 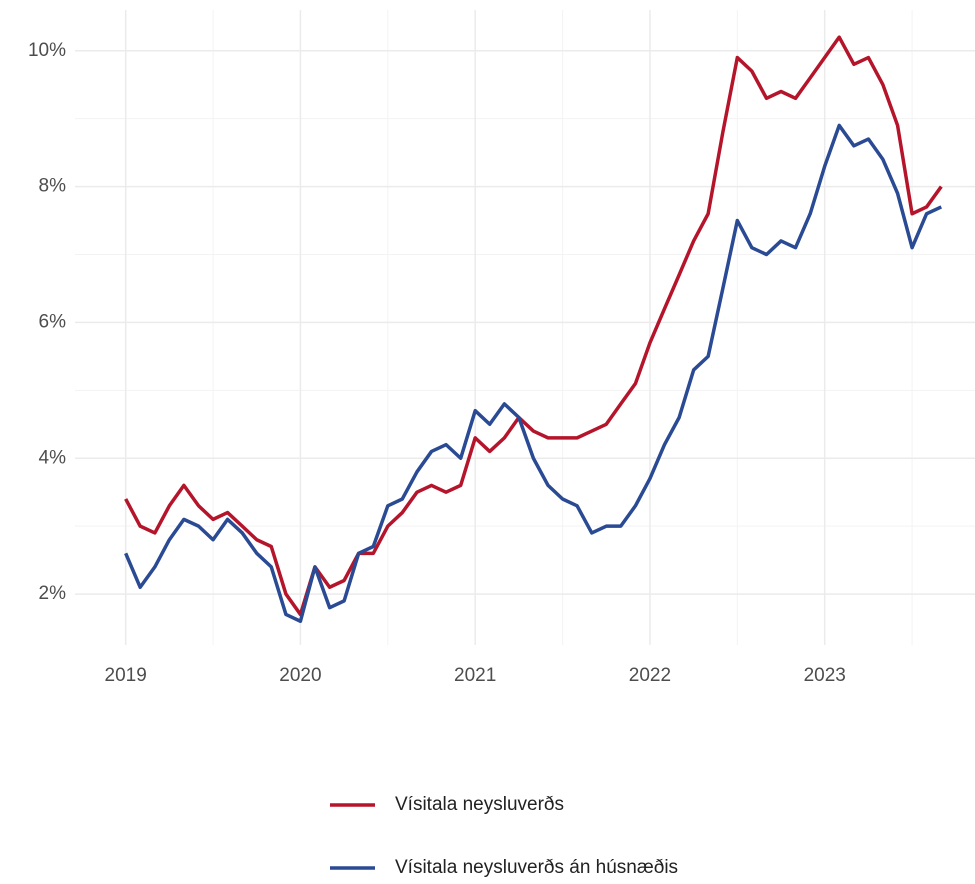 I want to click on y-tick-label: 6%, so click(x=53, y=321).